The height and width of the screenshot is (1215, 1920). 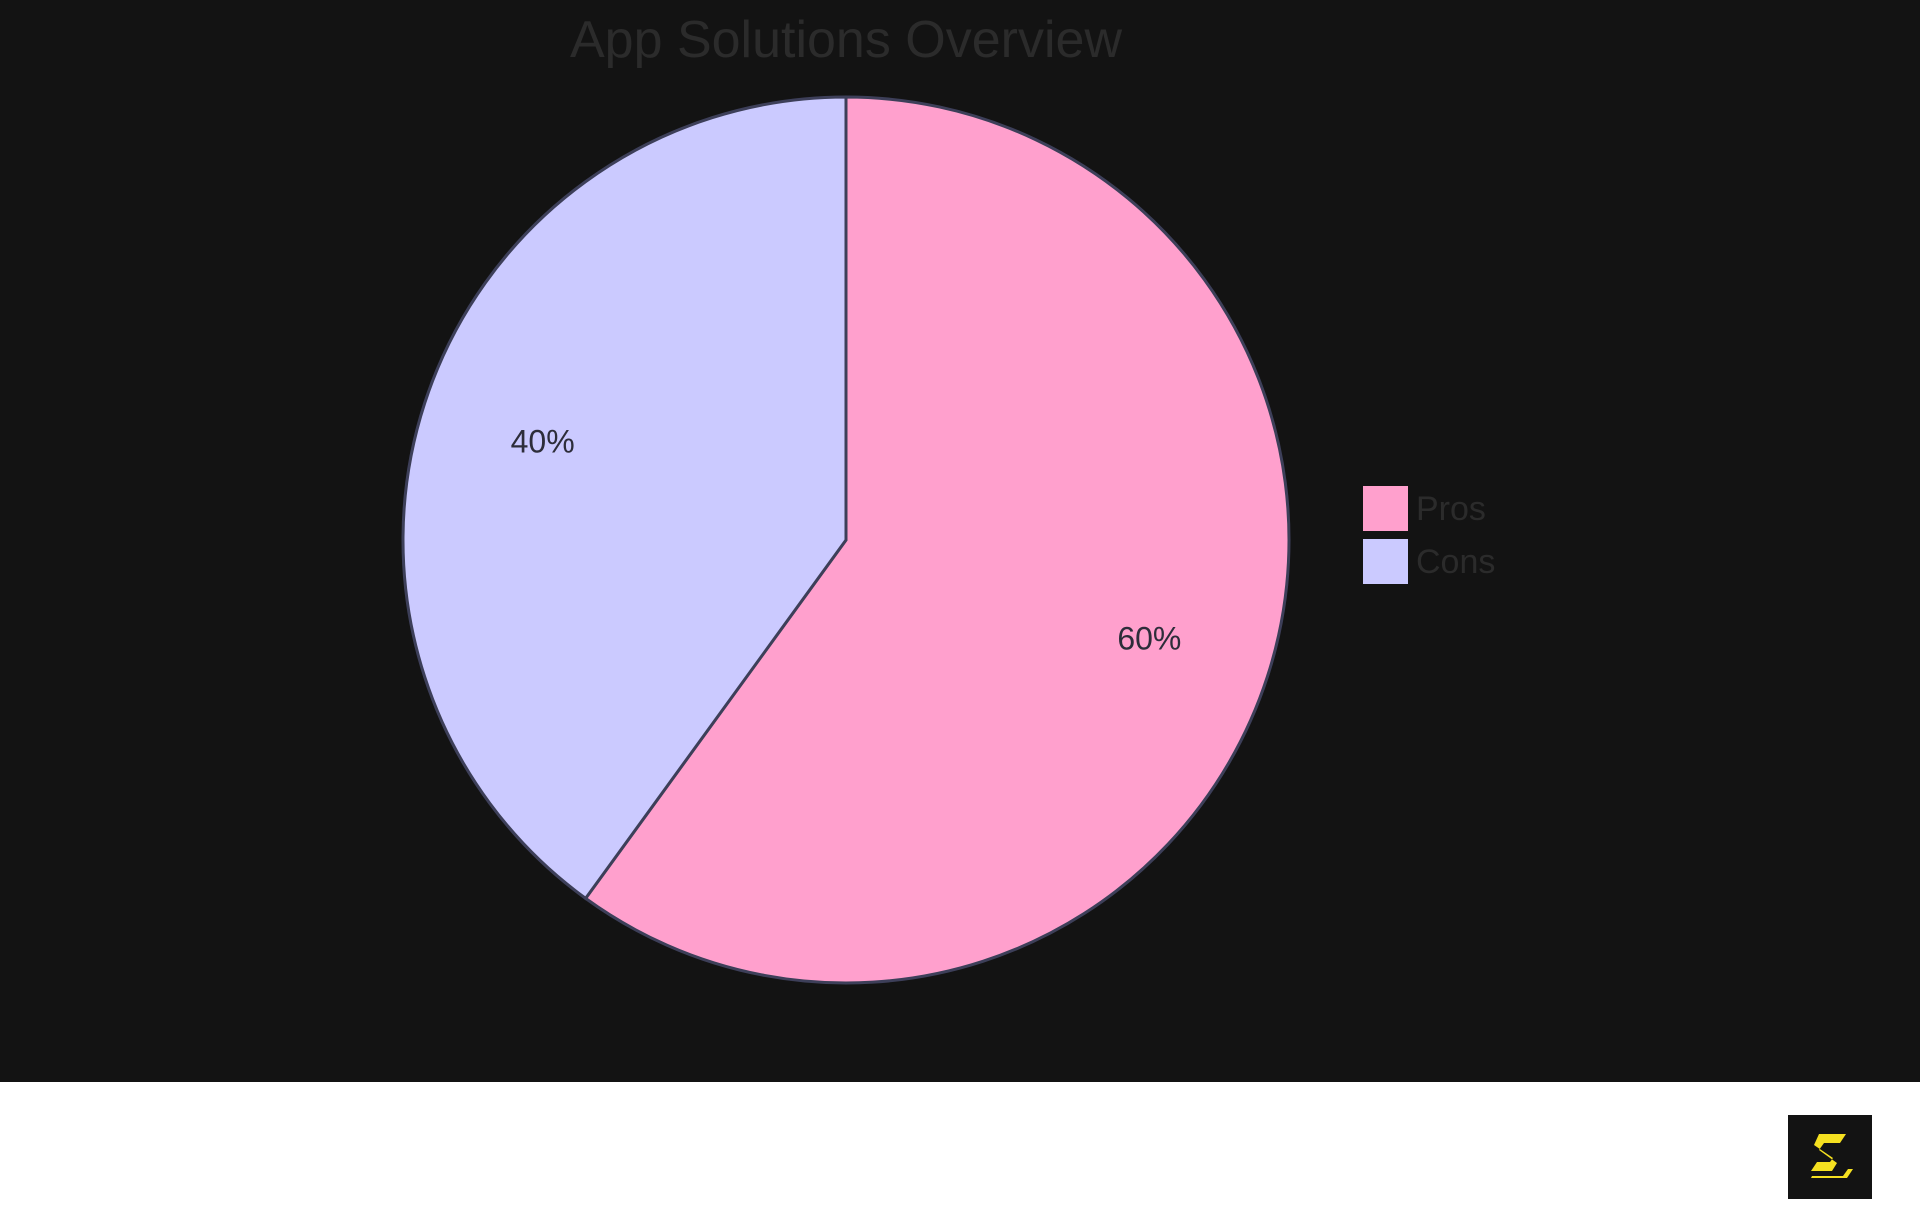 What do you see at coordinates (960, 1148) in the screenshot?
I see `footer` at bounding box center [960, 1148].